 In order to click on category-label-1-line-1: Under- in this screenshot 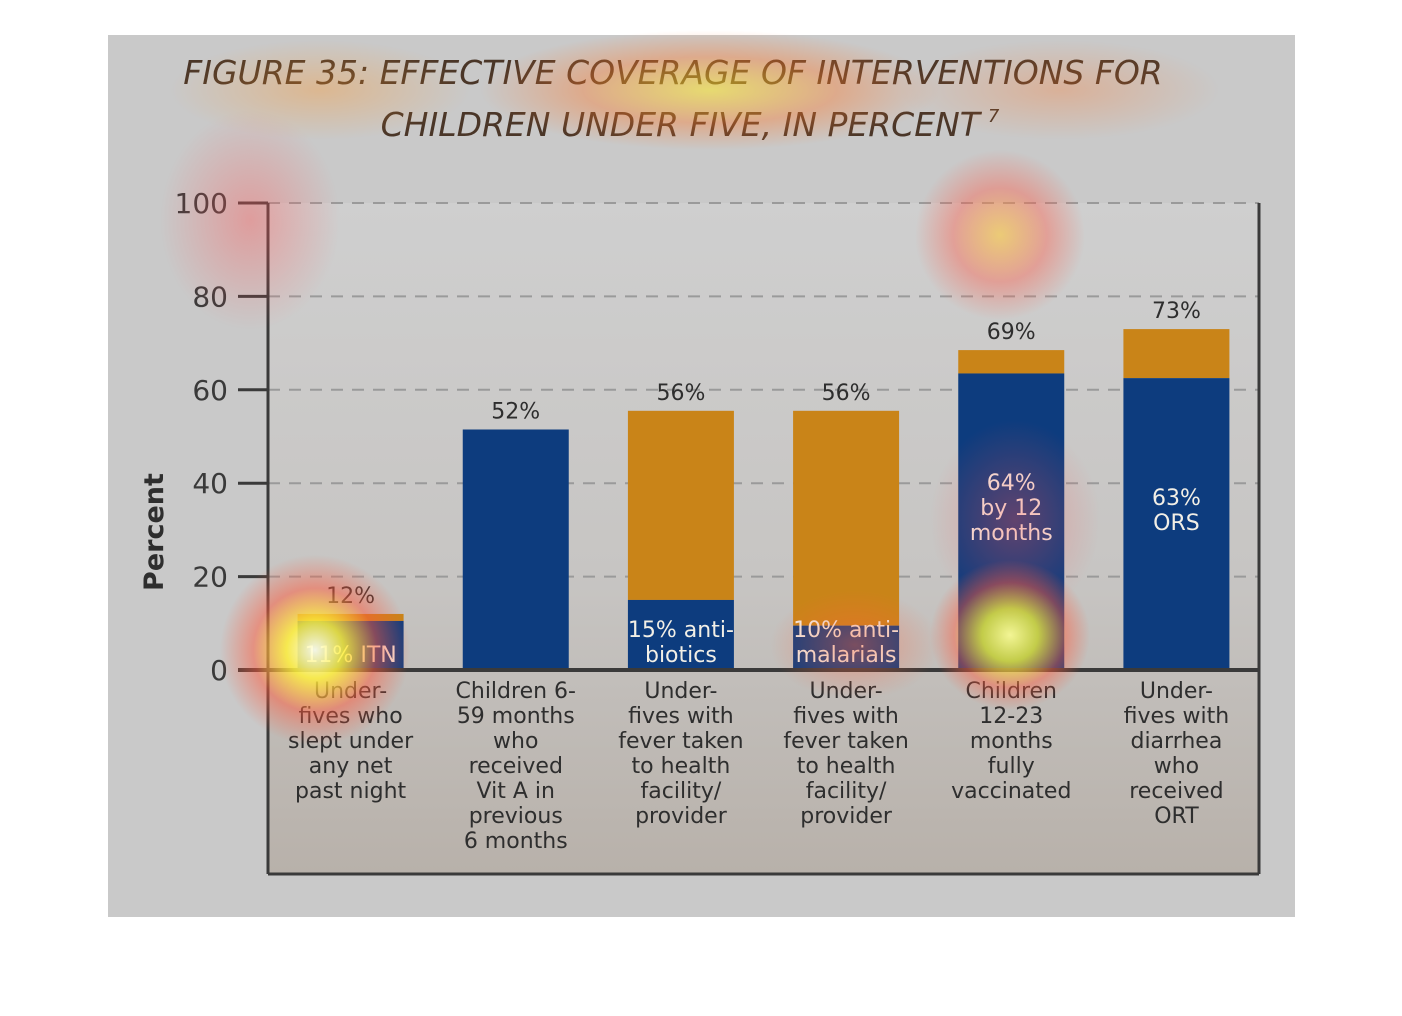, I will do `click(350, 691)`.